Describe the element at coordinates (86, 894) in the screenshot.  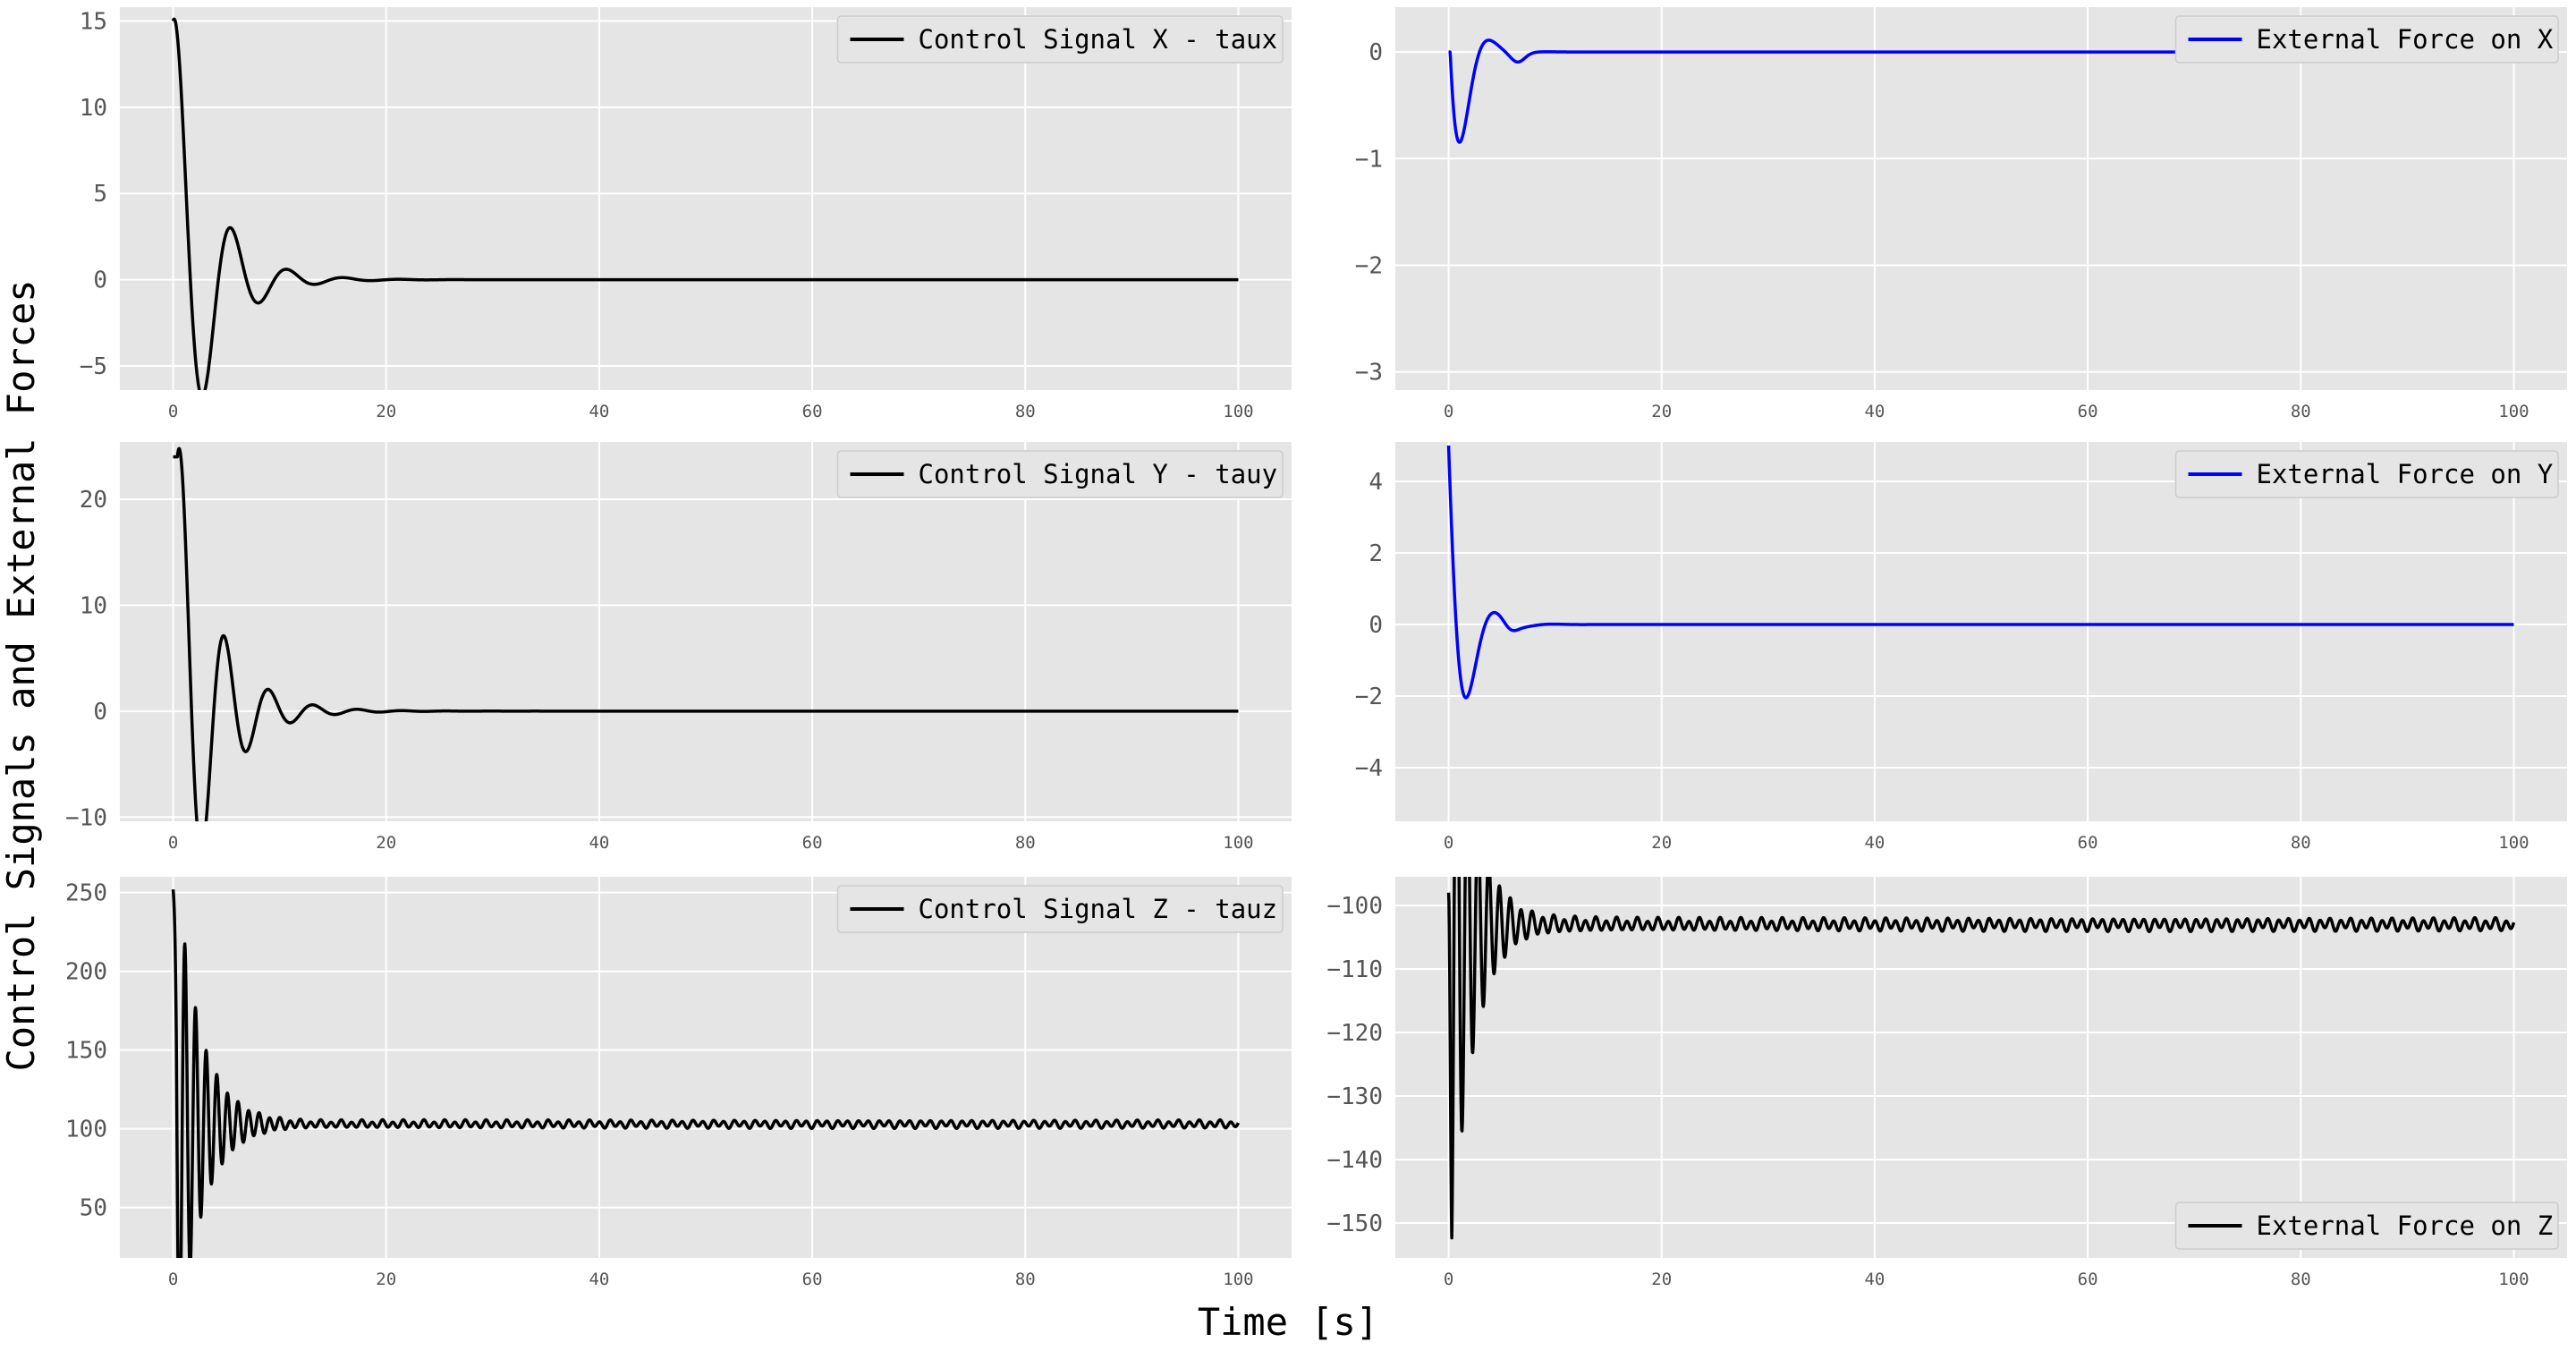
I see `y-tick-label: 250` at that location.